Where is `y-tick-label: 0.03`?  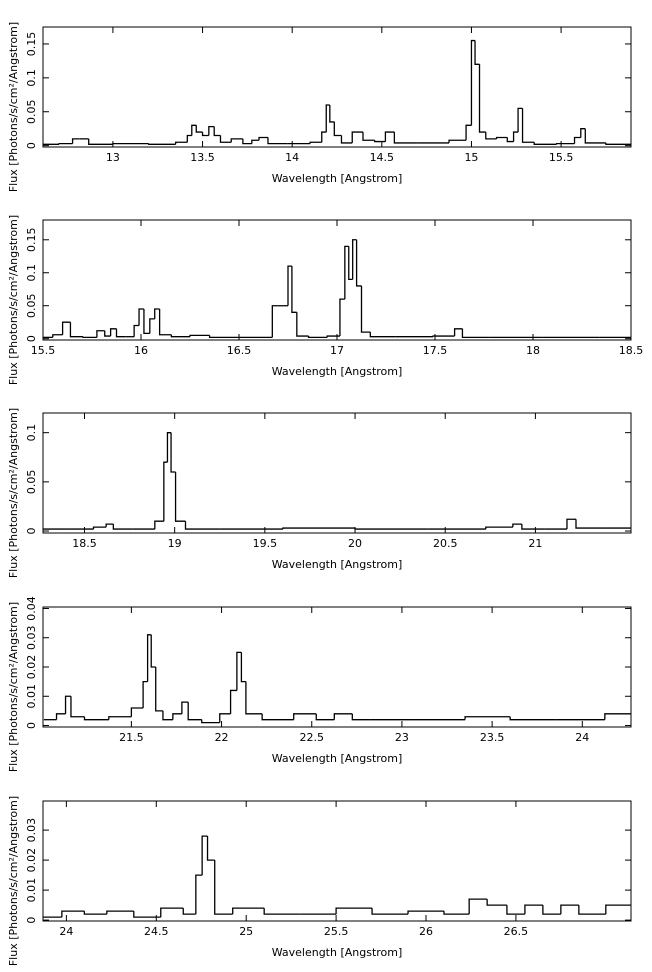 y-tick-label: 0.03 is located at coordinates (31, 830).